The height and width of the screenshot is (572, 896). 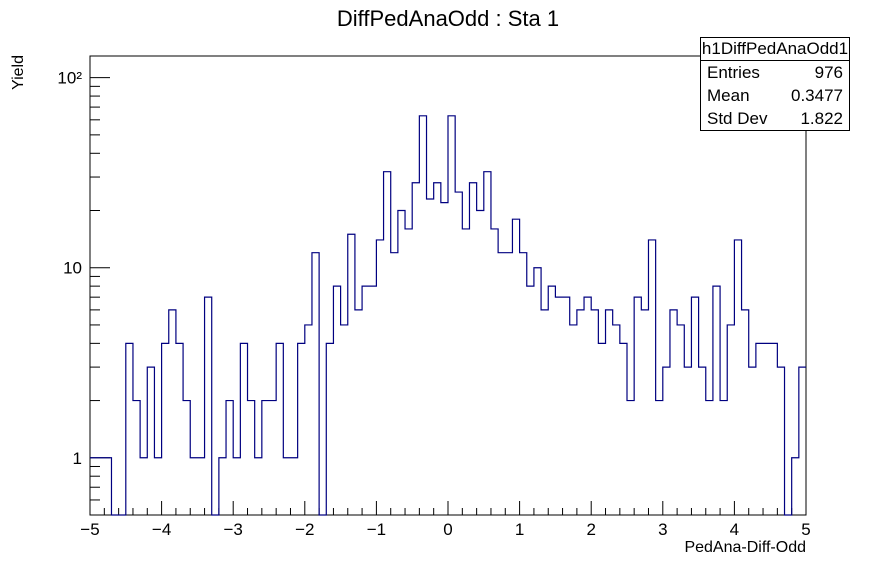 What do you see at coordinates (737, 118) in the screenshot?
I see `stats-label: Std Dev` at bounding box center [737, 118].